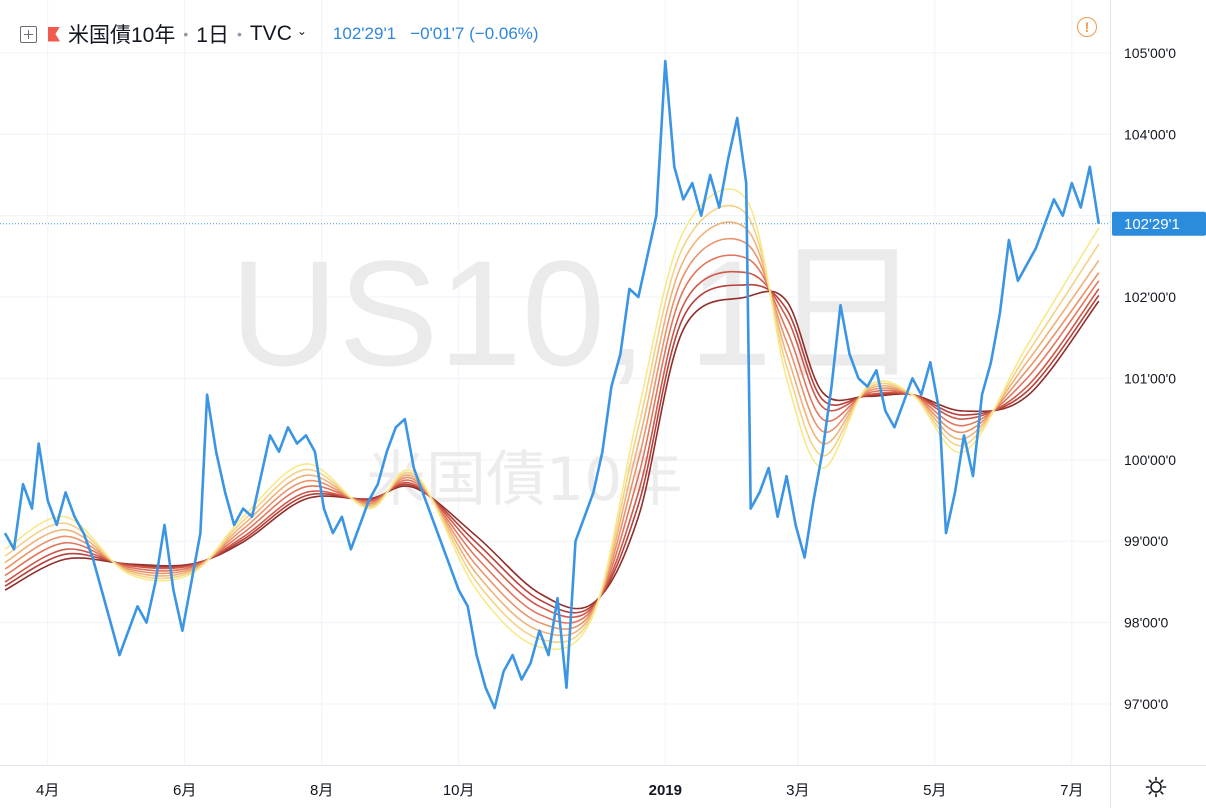 Image resolution: width=1206 pixels, height=808 pixels. I want to click on price-axis-tick-label: 98'00'0, so click(1146, 623).